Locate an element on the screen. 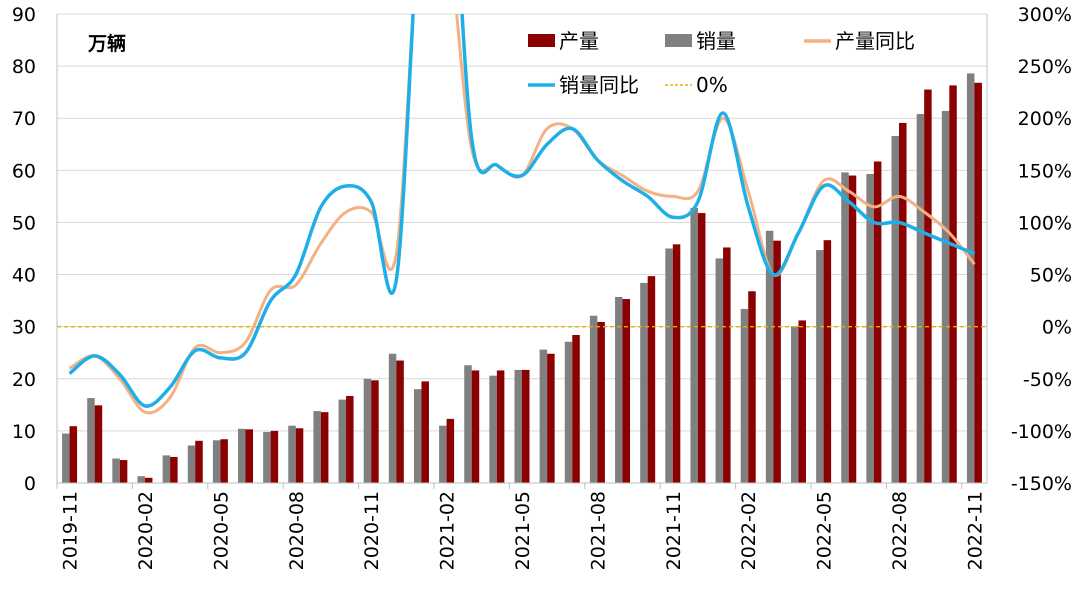 The height and width of the screenshot is (594, 1080). right-tick-label: 50% is located at coordinates (1051, 276).